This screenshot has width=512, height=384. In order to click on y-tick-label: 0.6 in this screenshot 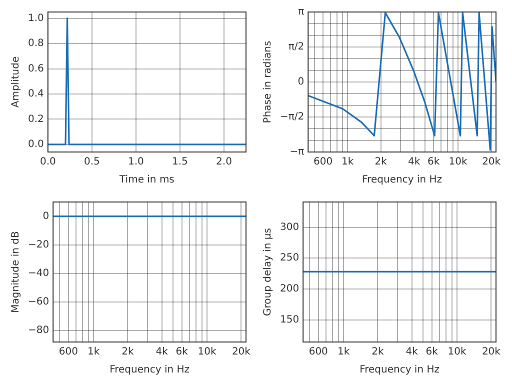, I will do `click(36, 68)`.